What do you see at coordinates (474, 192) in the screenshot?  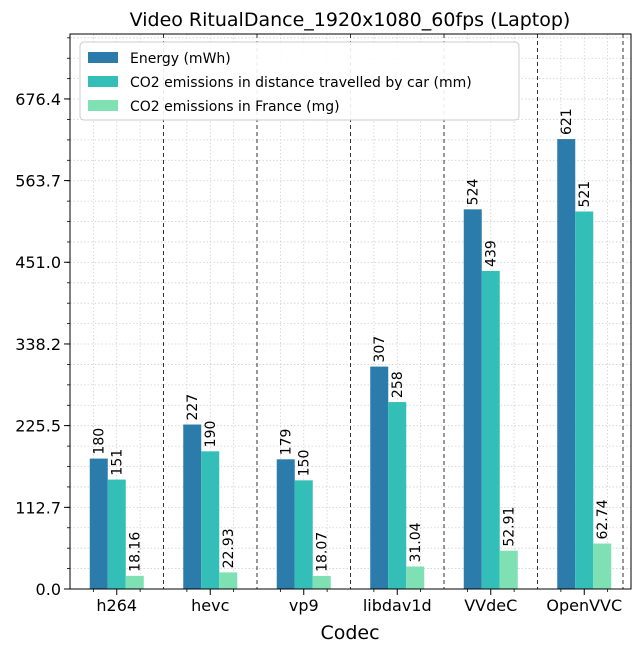 I see `bar-value-label: 524` at bounding box center [474, 192].